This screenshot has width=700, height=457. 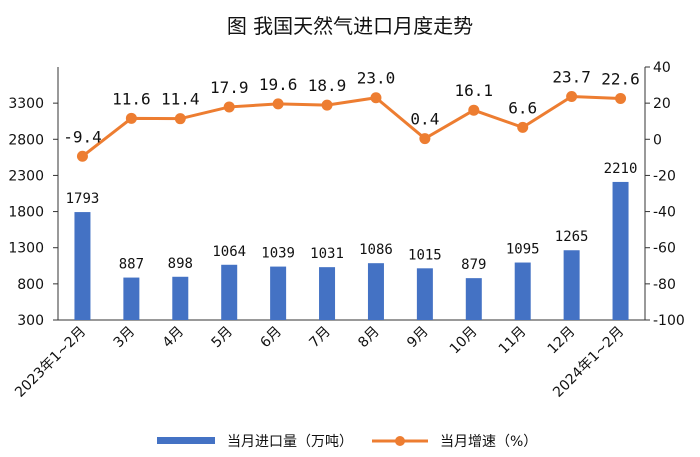 What do you see at coordinates (664, 213) in the screenshot?
I see `right-tick-label: -40` at bounding box center [664, 213].